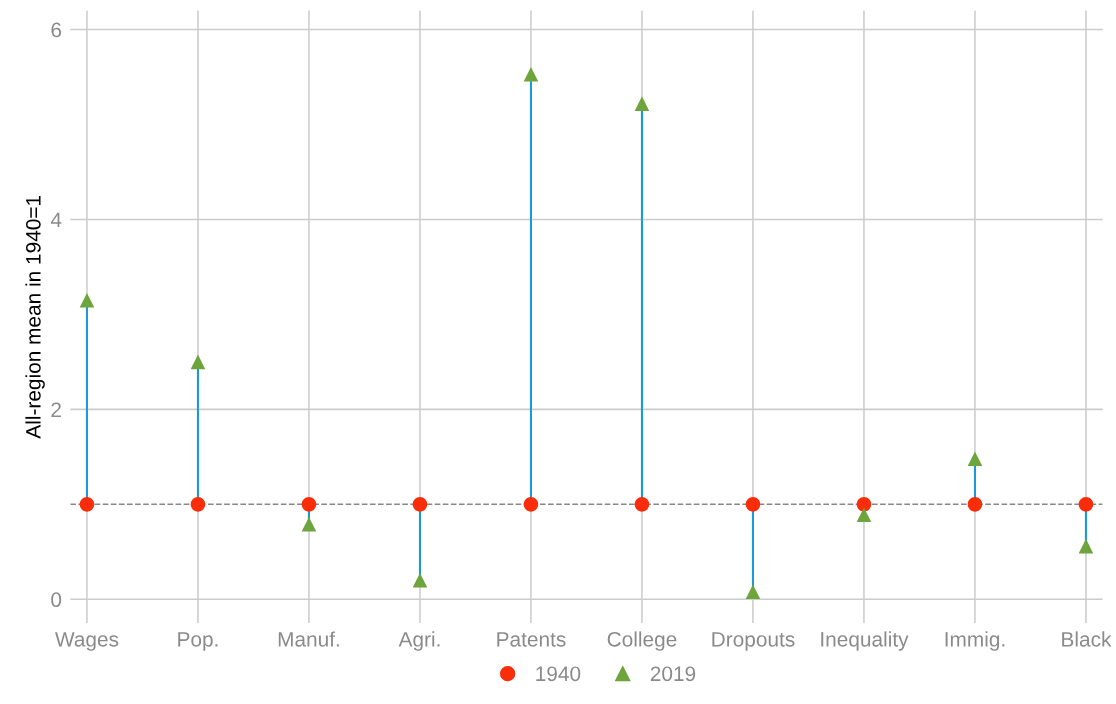 The height and width of the screenshot is (704, 1116). Describe the element at coordinates (35, 317) in the screenshot. I see `y-axis-title: All-region mean in 1940=1` at that location.